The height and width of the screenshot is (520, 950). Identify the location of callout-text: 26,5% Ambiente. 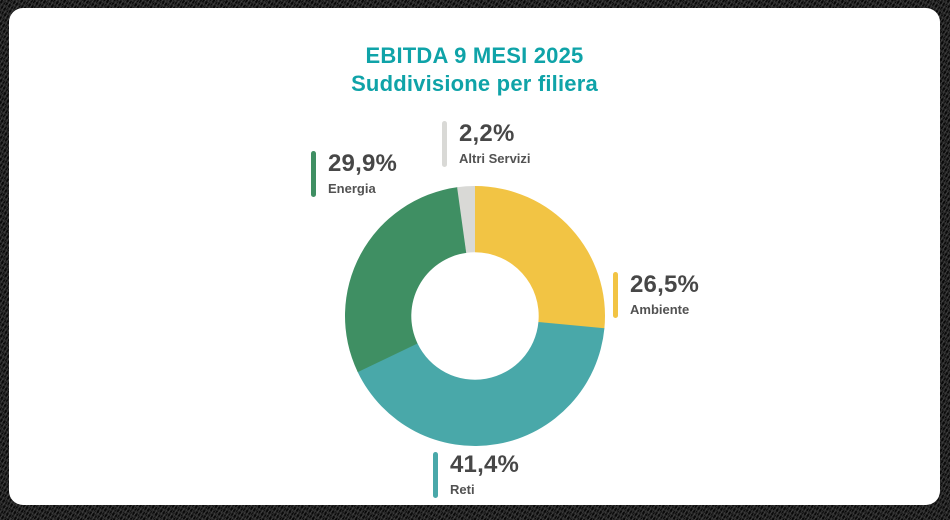
(664, 295).